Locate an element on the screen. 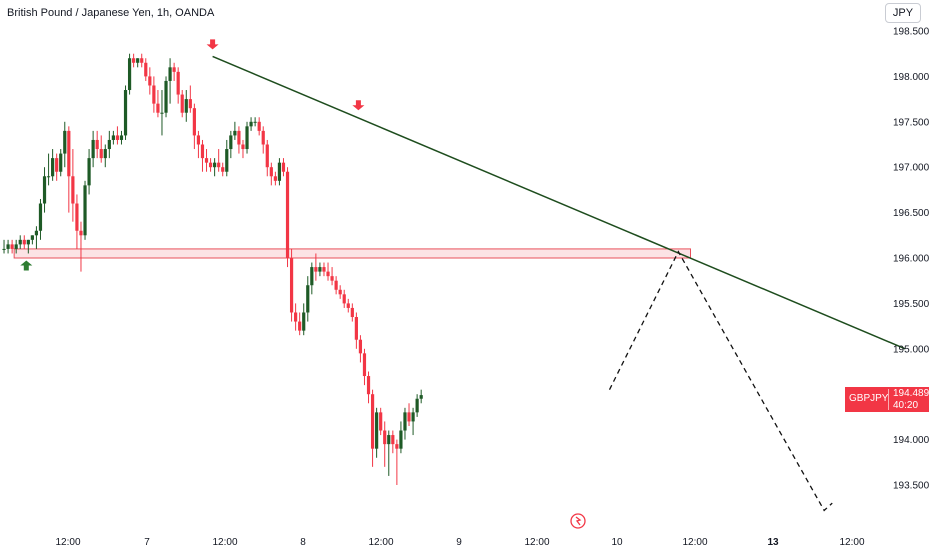 This screenshot has width=932, height=550. arrow-down-icon is located at coordinates (358, 105).